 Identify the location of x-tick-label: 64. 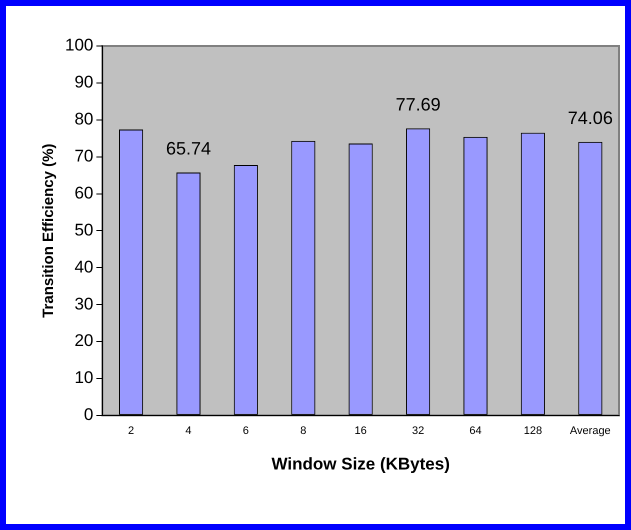
(475, 431).